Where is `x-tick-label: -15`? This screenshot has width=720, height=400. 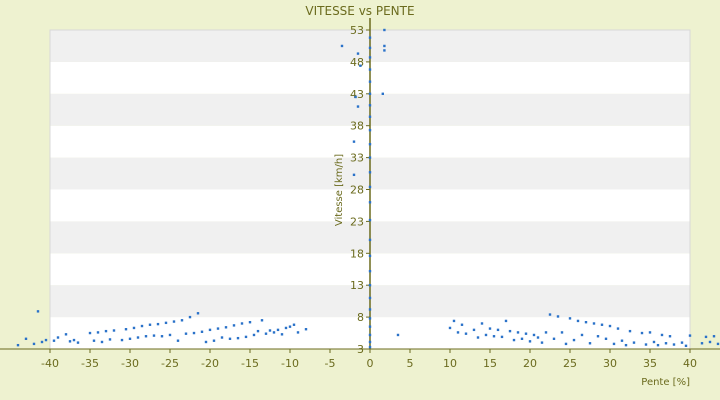
x-tick-label: -15 is located at coordinates (250, 363).